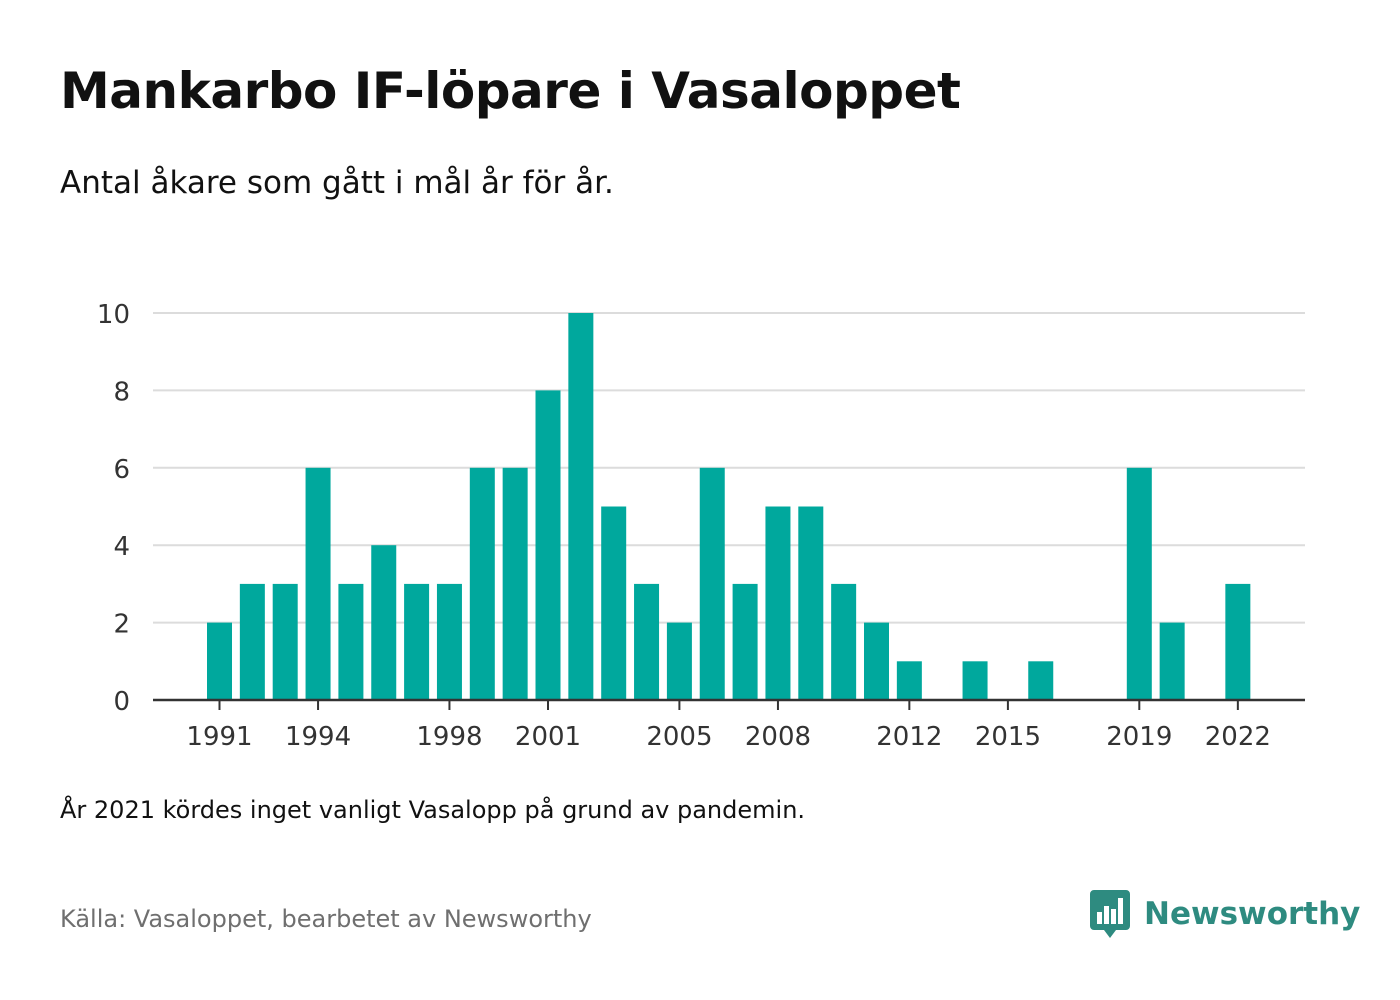 The height and width of the screenshot is (1000, 1400). I want to click on x-tick-label: 1998, so click(449, 737).